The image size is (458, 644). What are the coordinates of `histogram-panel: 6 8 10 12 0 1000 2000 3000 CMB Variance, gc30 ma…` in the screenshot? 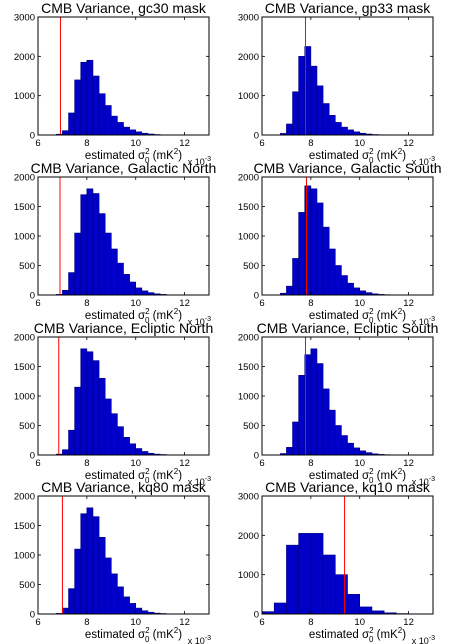 It's located at (112, 83).